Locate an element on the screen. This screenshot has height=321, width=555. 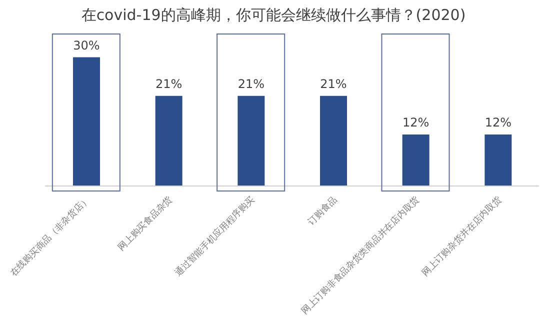
chart-title: 在covid-19的高峰期，你可能会继续做什么事情？(2020) is located at coordinates (273, 15).